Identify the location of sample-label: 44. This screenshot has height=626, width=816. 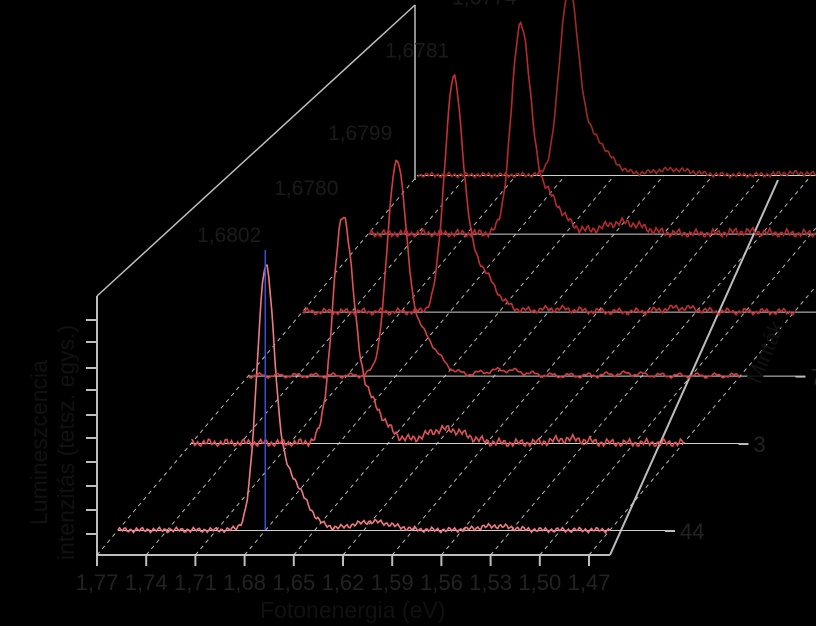
(692, 531).